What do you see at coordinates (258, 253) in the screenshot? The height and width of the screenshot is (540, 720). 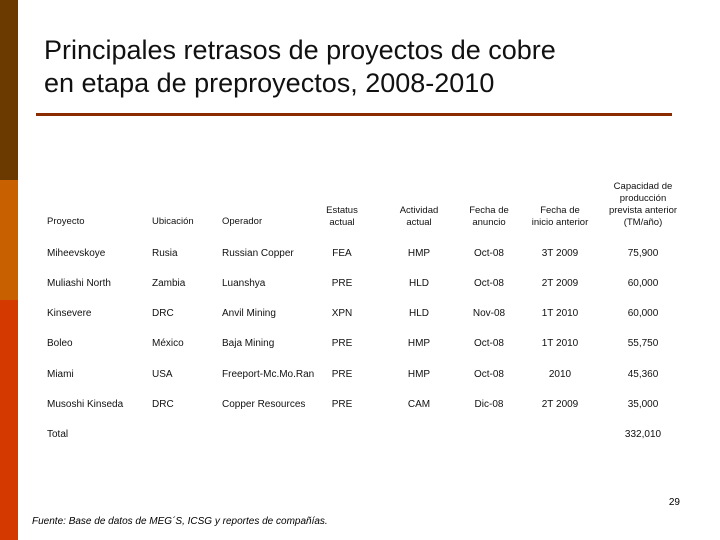 I see `cell-operador: Russian Copper` at bounding box center [258, 253].